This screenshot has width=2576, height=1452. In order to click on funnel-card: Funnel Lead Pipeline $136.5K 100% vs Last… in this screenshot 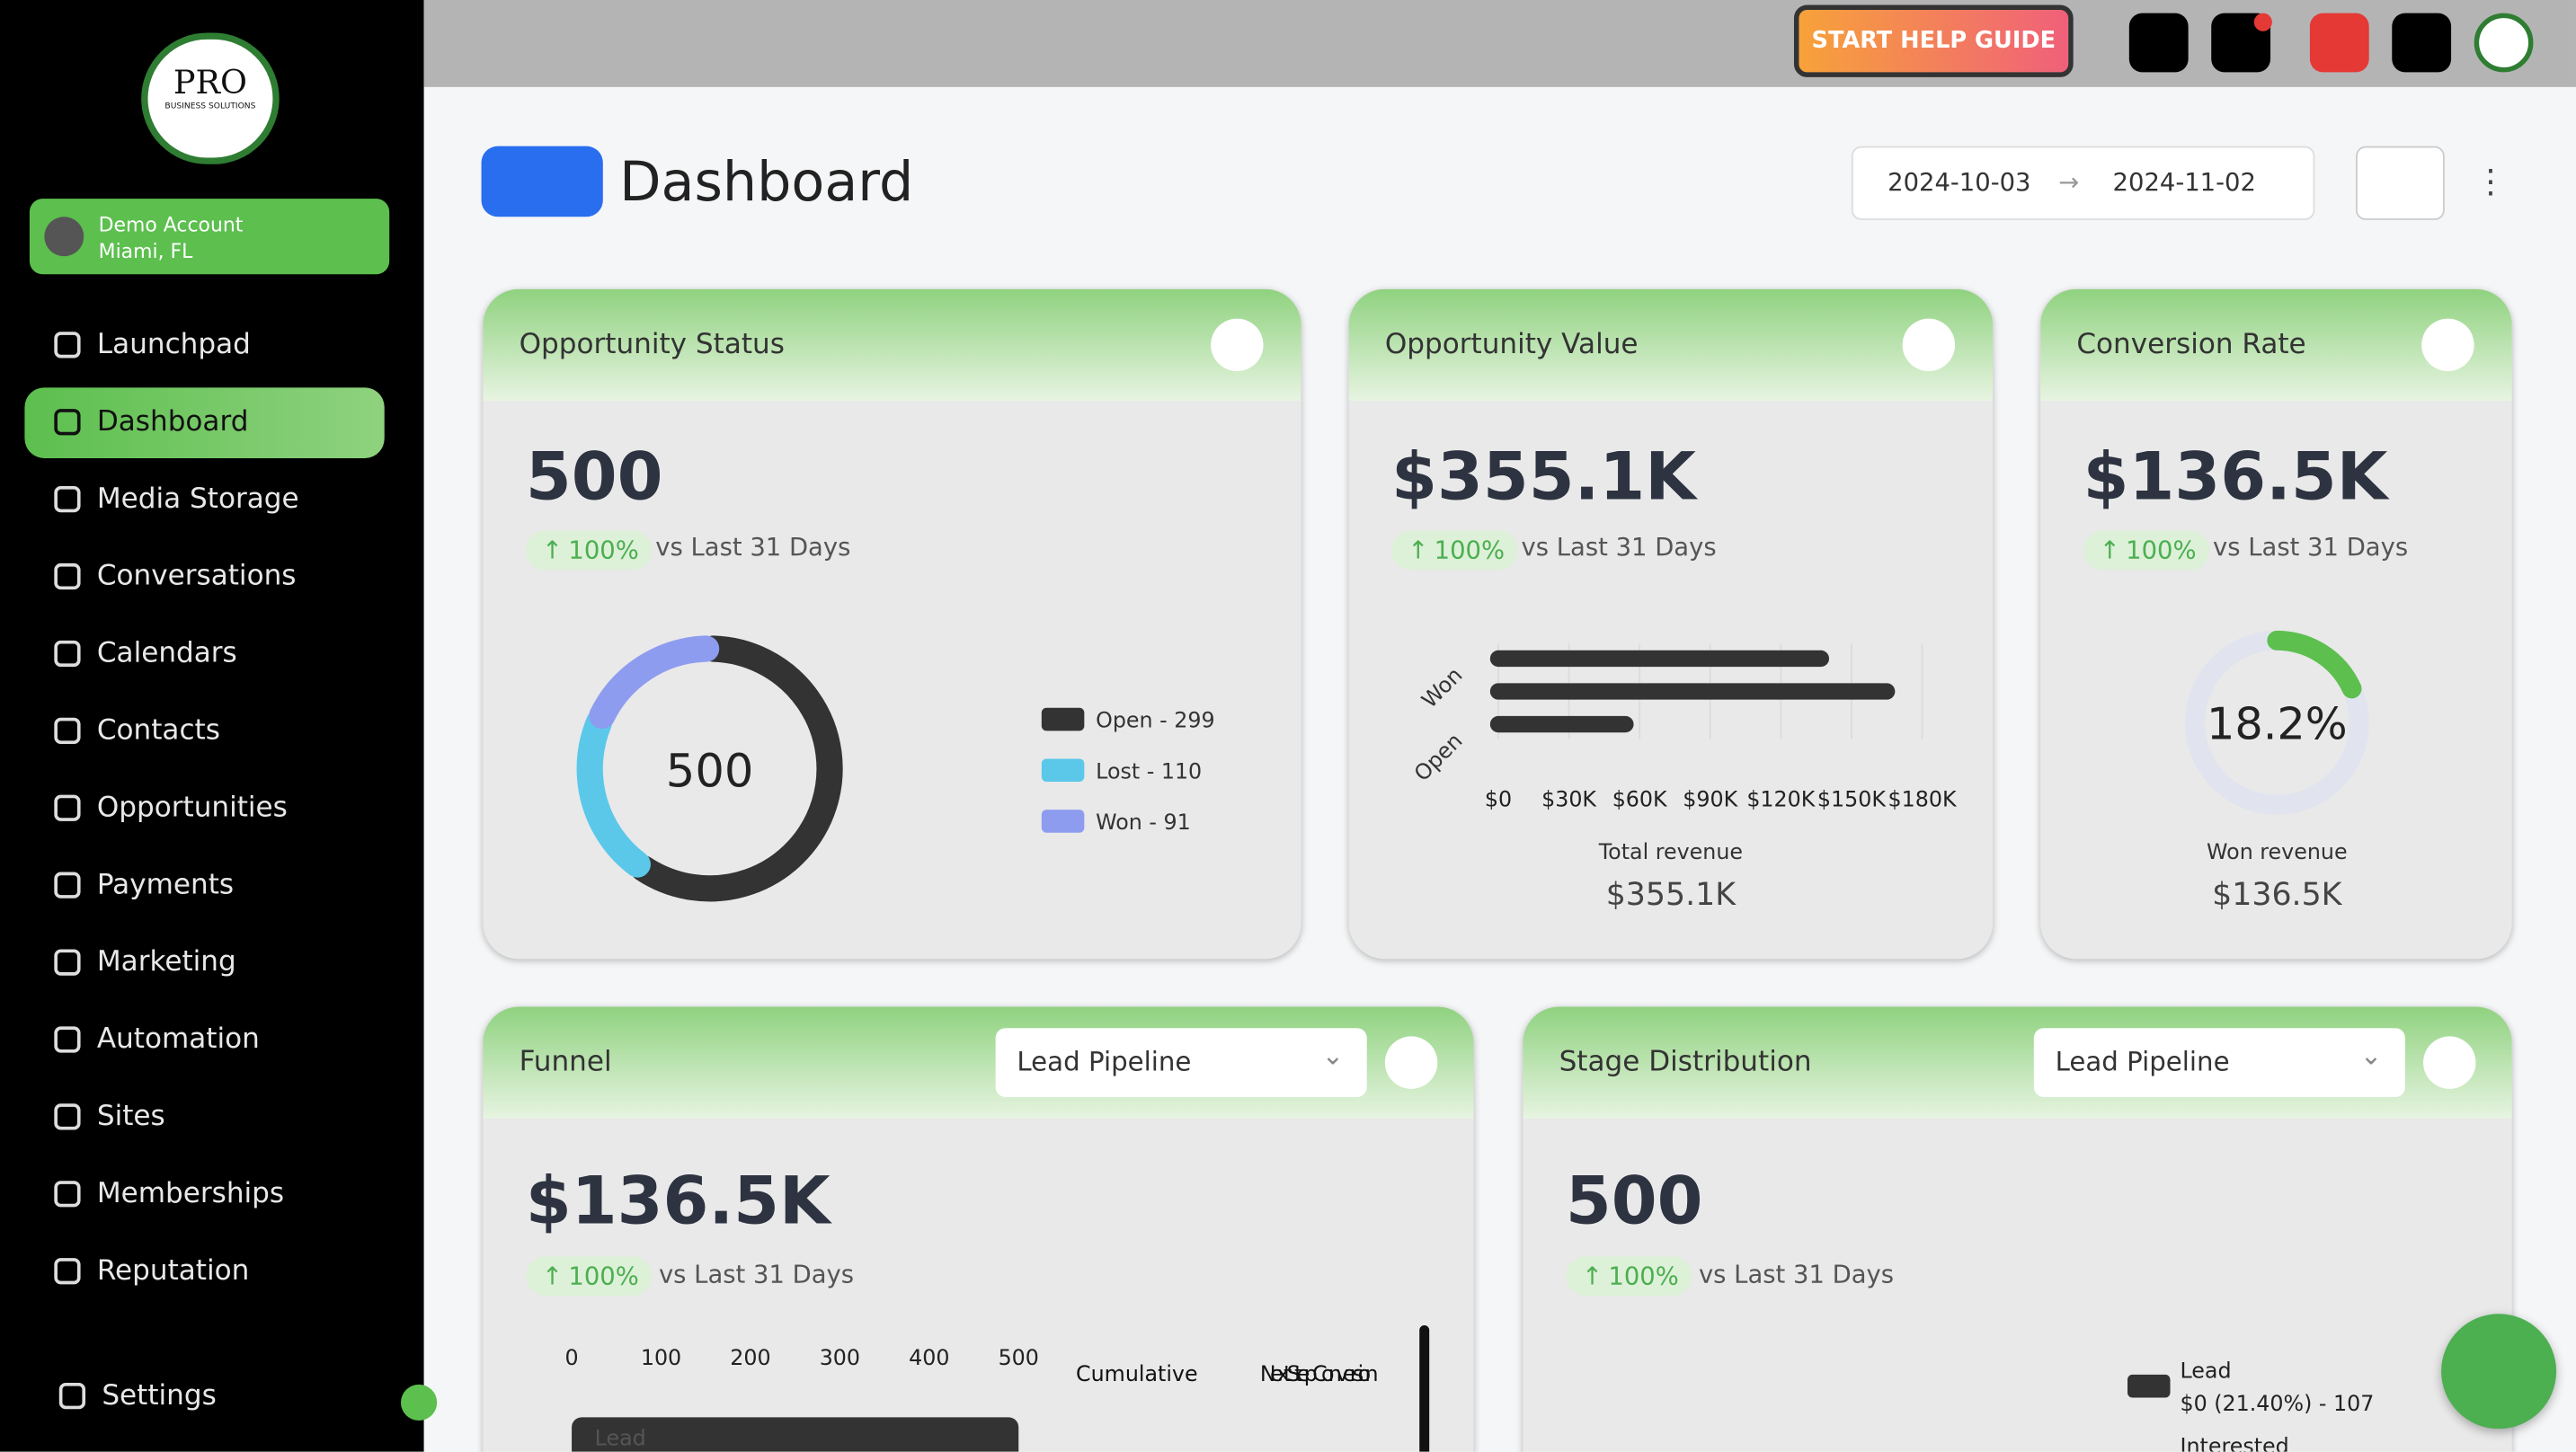, I will do `click(978, 1229)`.